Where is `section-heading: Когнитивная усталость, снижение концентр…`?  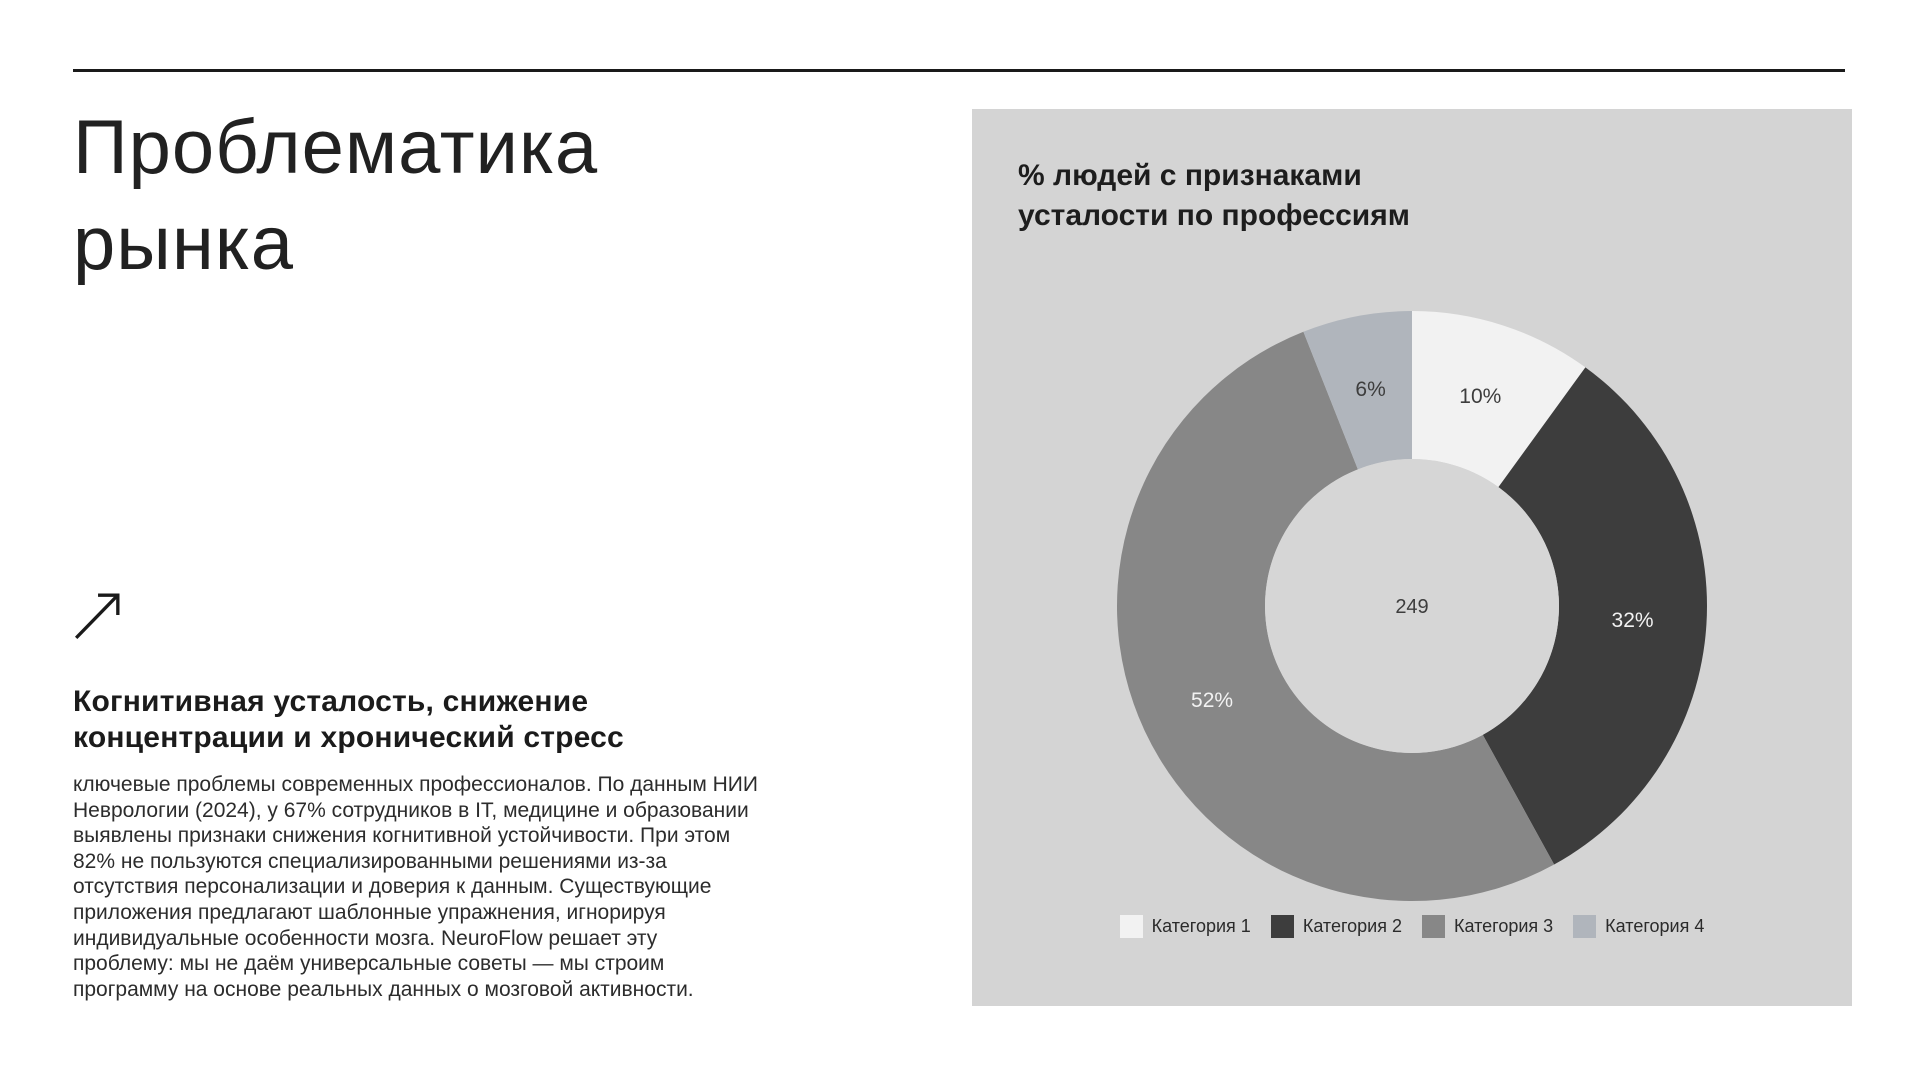 section-heading: Когнитивная усталость, снижение концентр… is located at coordinates (348, 719).